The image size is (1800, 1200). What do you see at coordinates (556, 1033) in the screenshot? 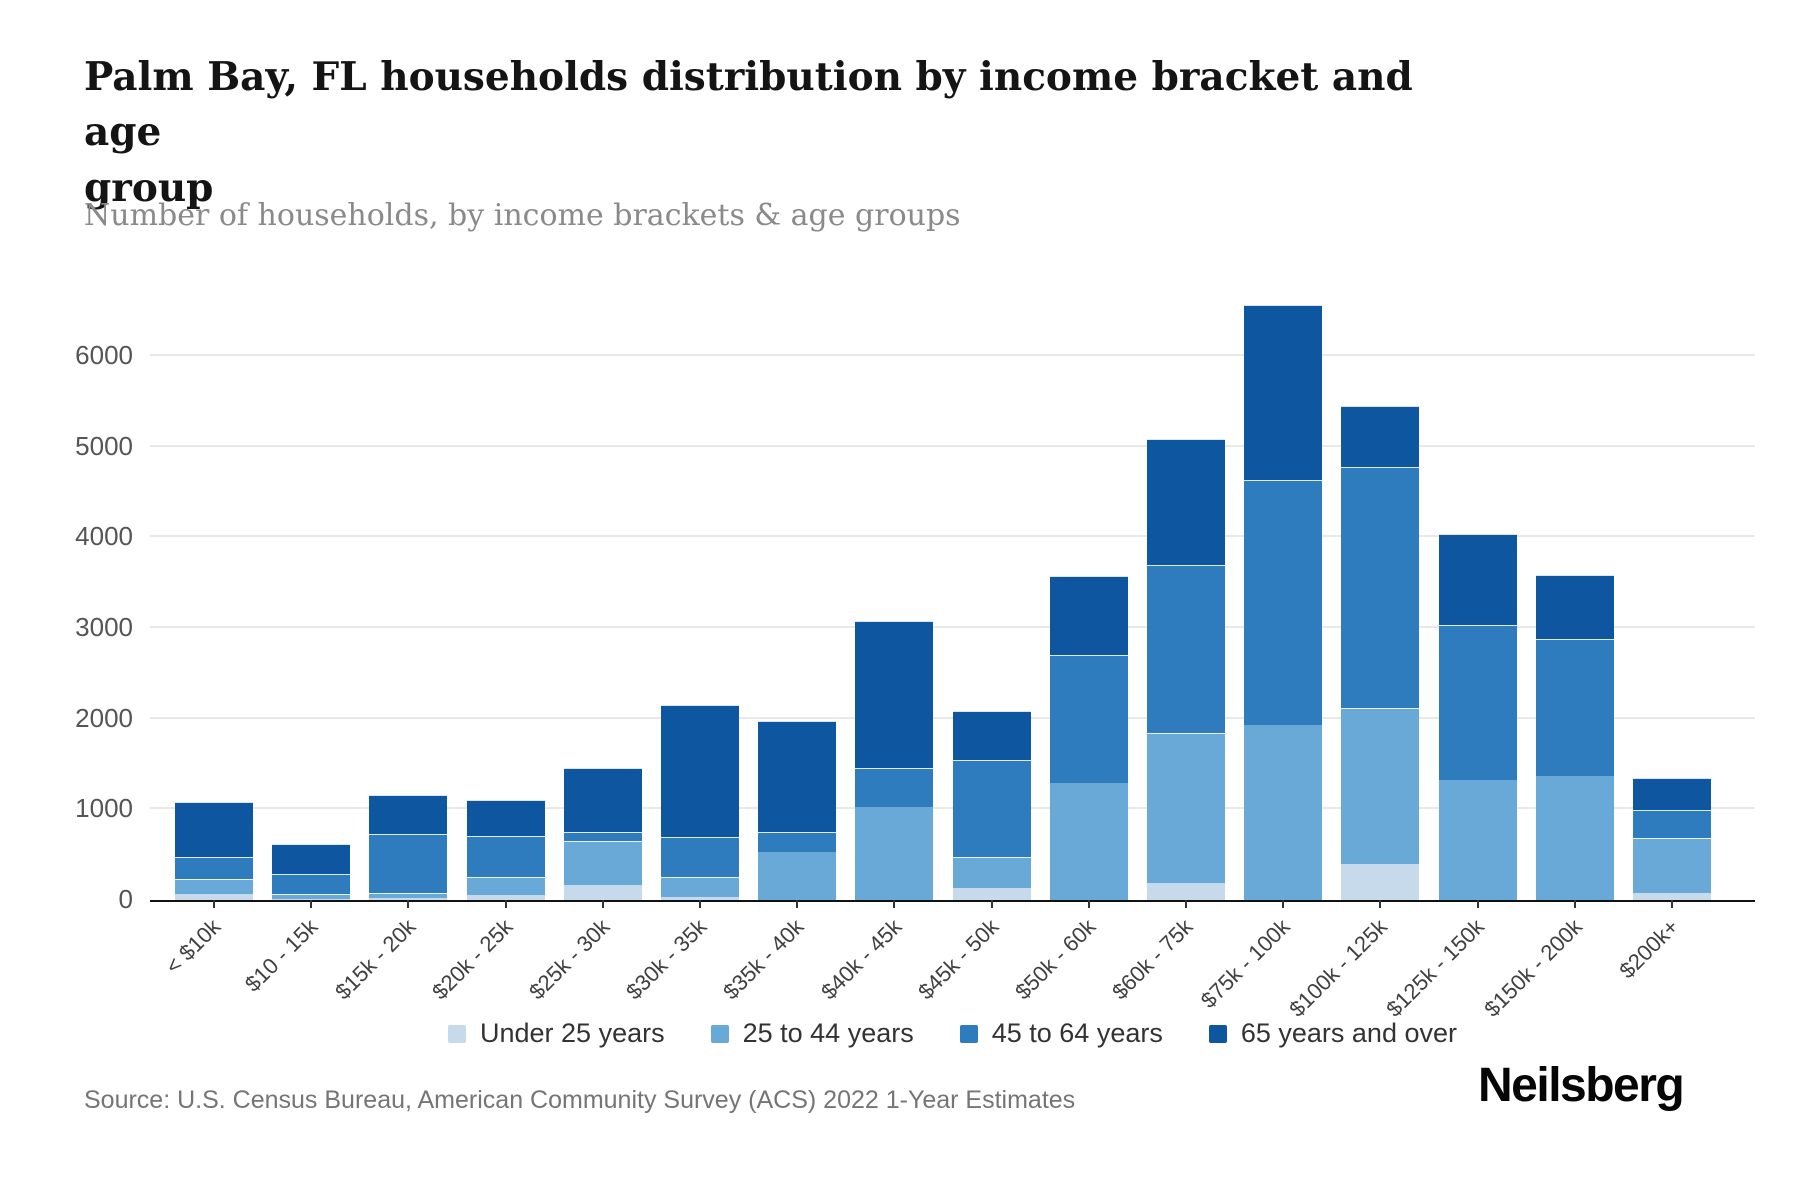
I see `legend-item-under-25-years: Under 25 years` at bounding box center [556, 1033].